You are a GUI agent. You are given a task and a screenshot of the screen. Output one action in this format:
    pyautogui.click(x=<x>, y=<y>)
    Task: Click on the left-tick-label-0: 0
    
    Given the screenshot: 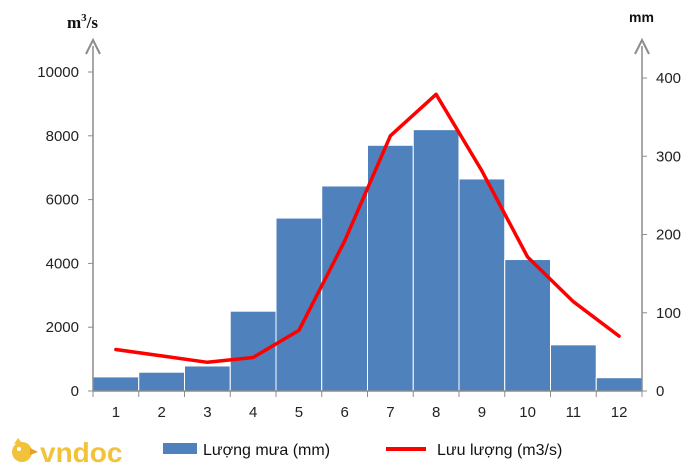 What is the action you would take?
    pyautogui.click(x=75, y=391)
    